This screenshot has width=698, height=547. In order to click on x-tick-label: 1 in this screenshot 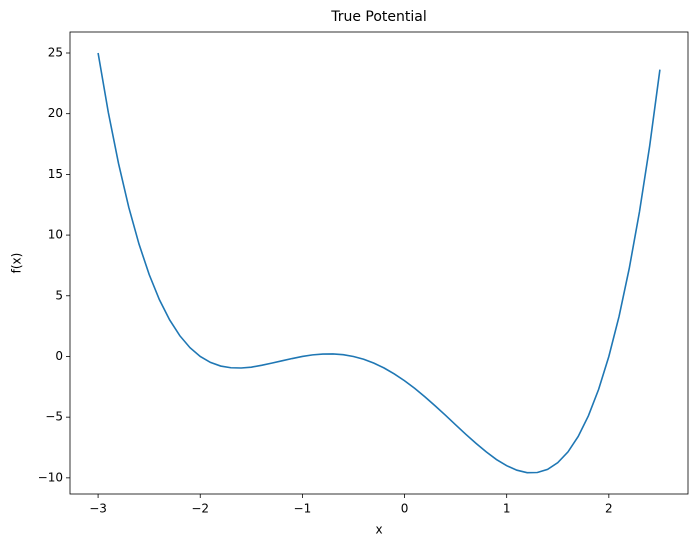, I will do `click(507, 509)`.